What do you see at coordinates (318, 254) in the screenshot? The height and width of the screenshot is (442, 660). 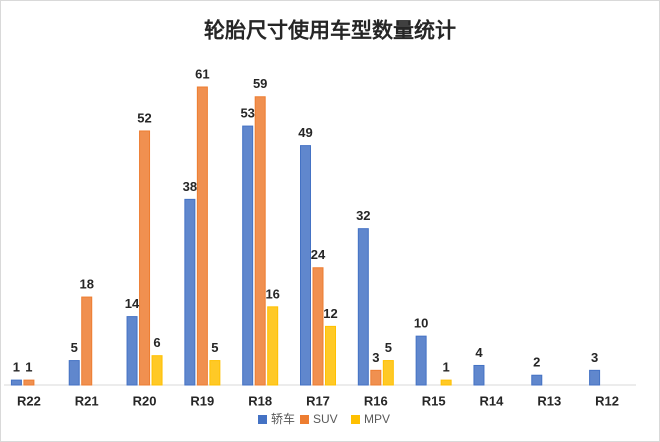 I see `value-label: 24` at bounding box center [318, 254].